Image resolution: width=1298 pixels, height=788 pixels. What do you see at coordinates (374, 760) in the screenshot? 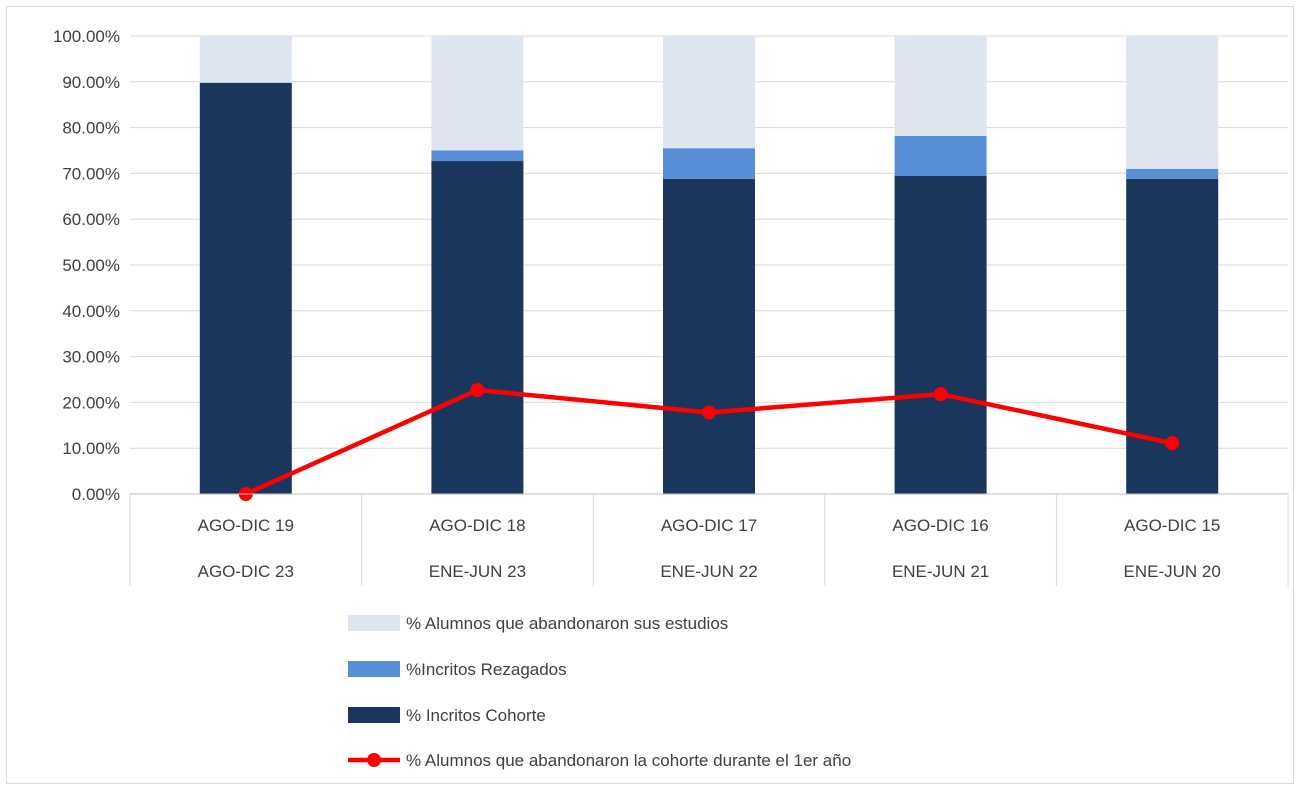
I see `legend-marker` at bounding box center [374, 760].